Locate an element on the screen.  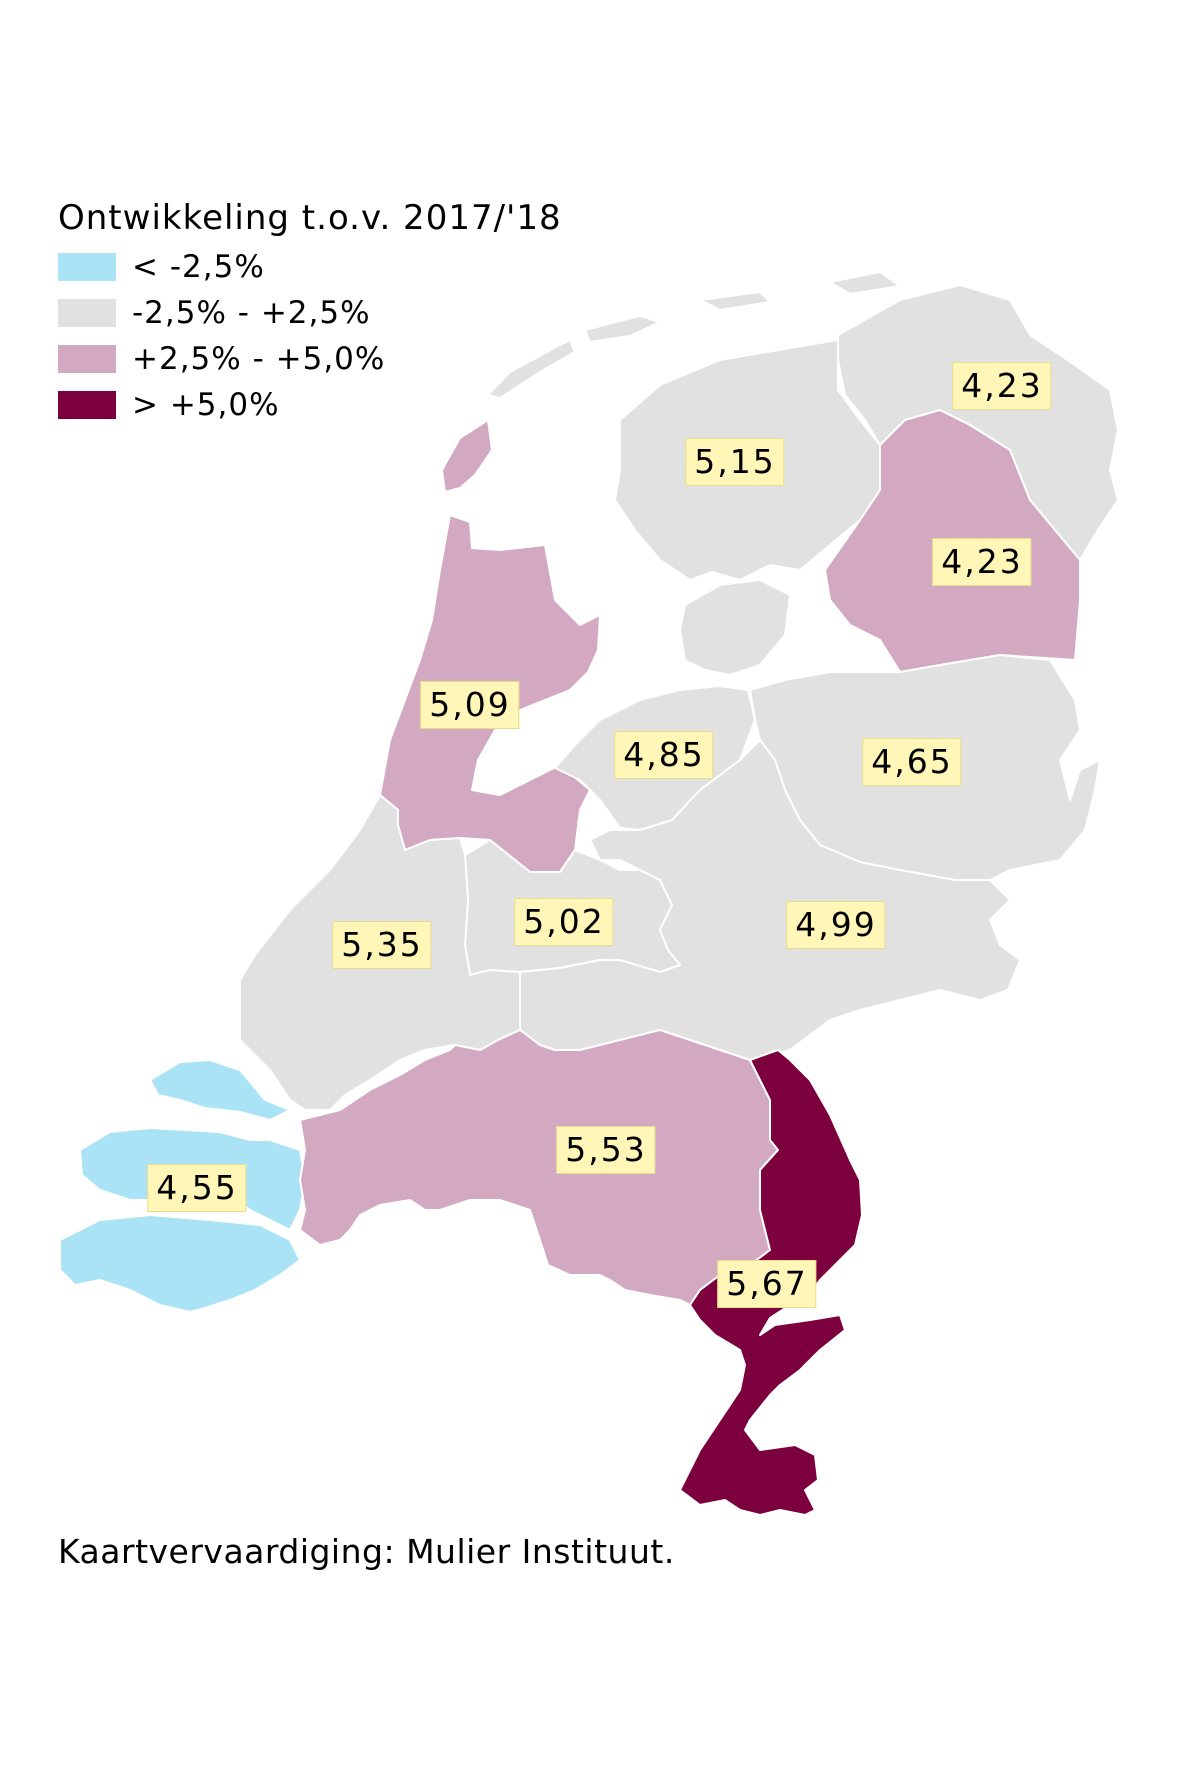
value-label-utrecht: 5,02 is located at coordinates (564, 922).